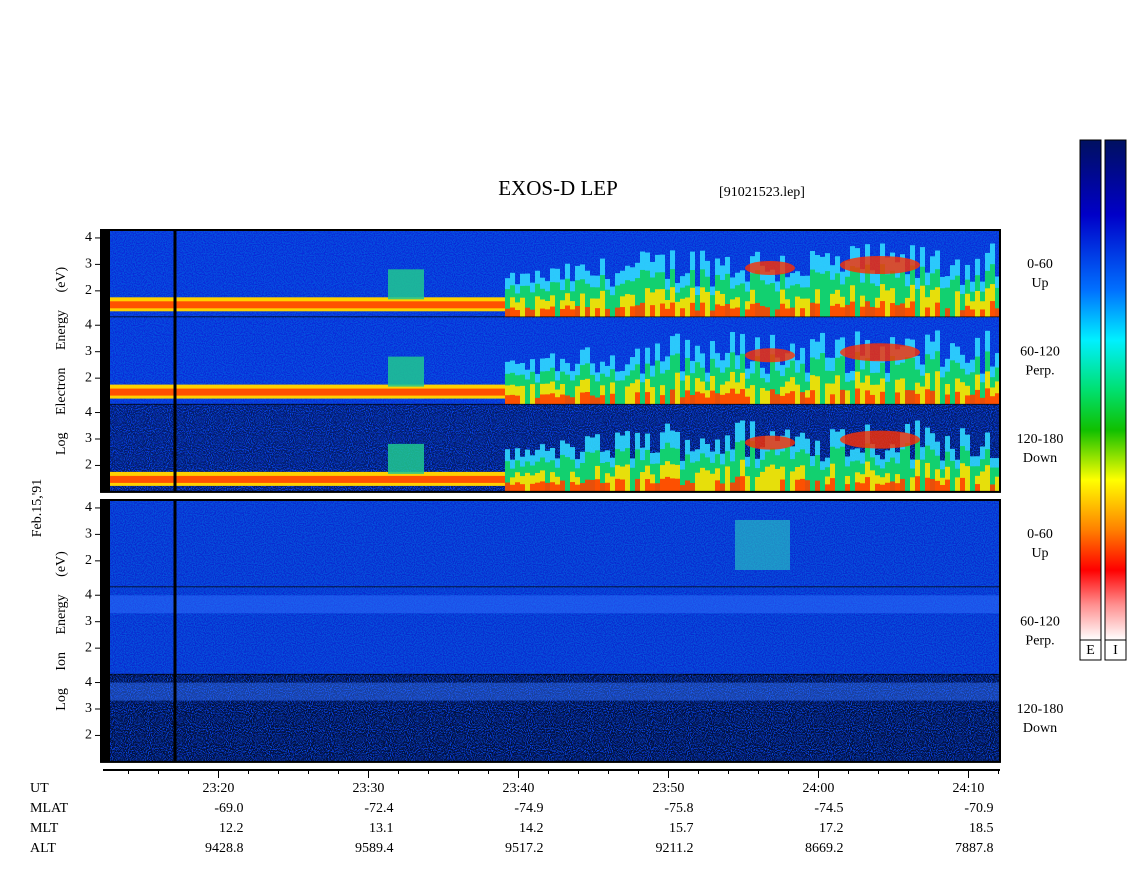 The height and width of the screenshot is (875, 1130). Describe the element at coordinates (88, 735) in the screenshot. I see `y-tick-label: 2` at that location.